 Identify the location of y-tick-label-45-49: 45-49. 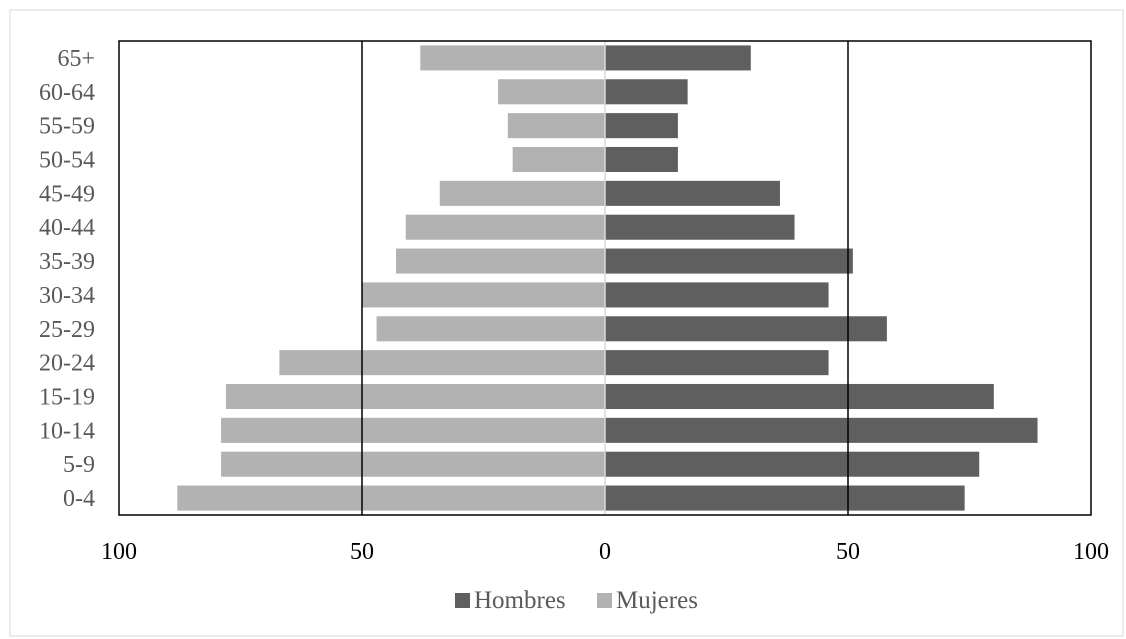
(67, 194).